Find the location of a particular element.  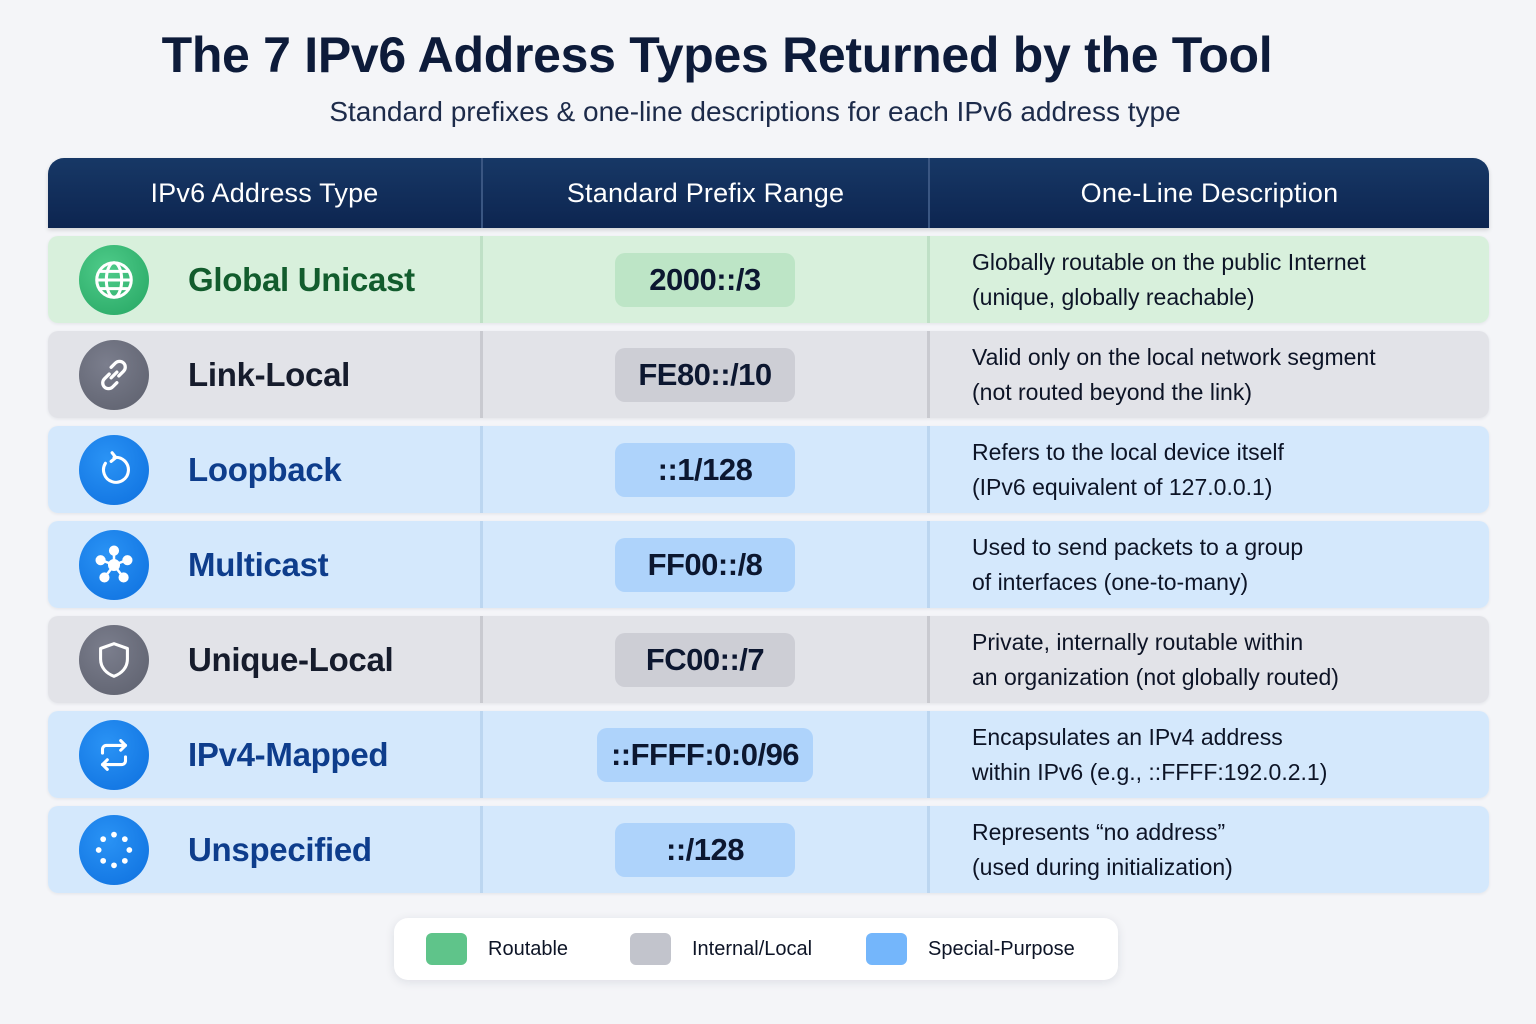

column-header-prefix: Standard Prefix Range is located at coordinates (706, 193).